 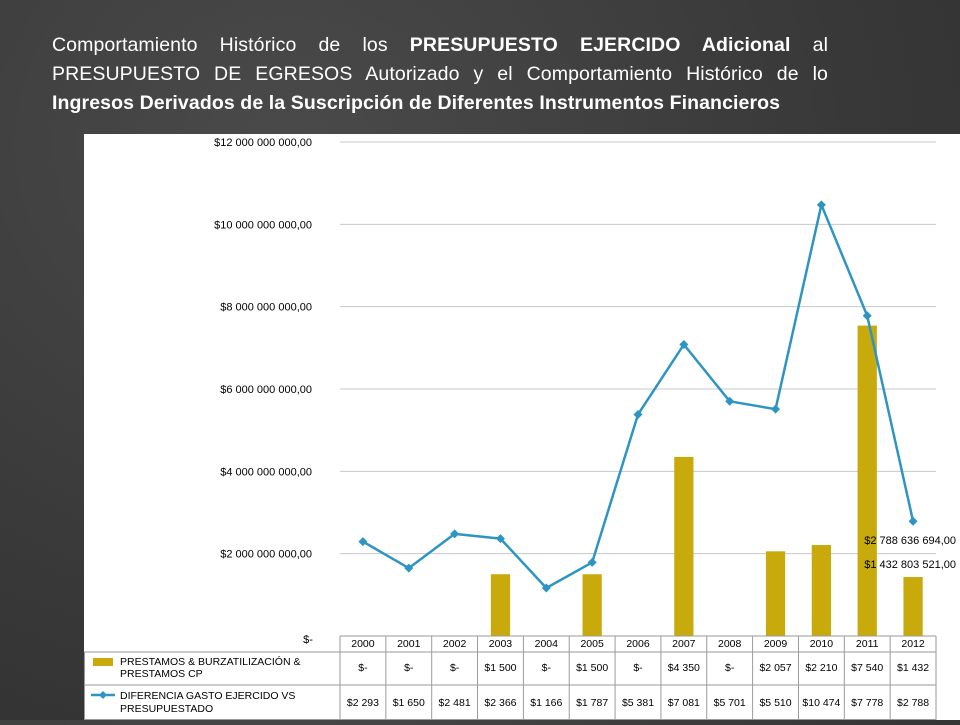 I want to click on legend-label-line-line2: PRESUPUESTADO, so click(x=166, y=709).